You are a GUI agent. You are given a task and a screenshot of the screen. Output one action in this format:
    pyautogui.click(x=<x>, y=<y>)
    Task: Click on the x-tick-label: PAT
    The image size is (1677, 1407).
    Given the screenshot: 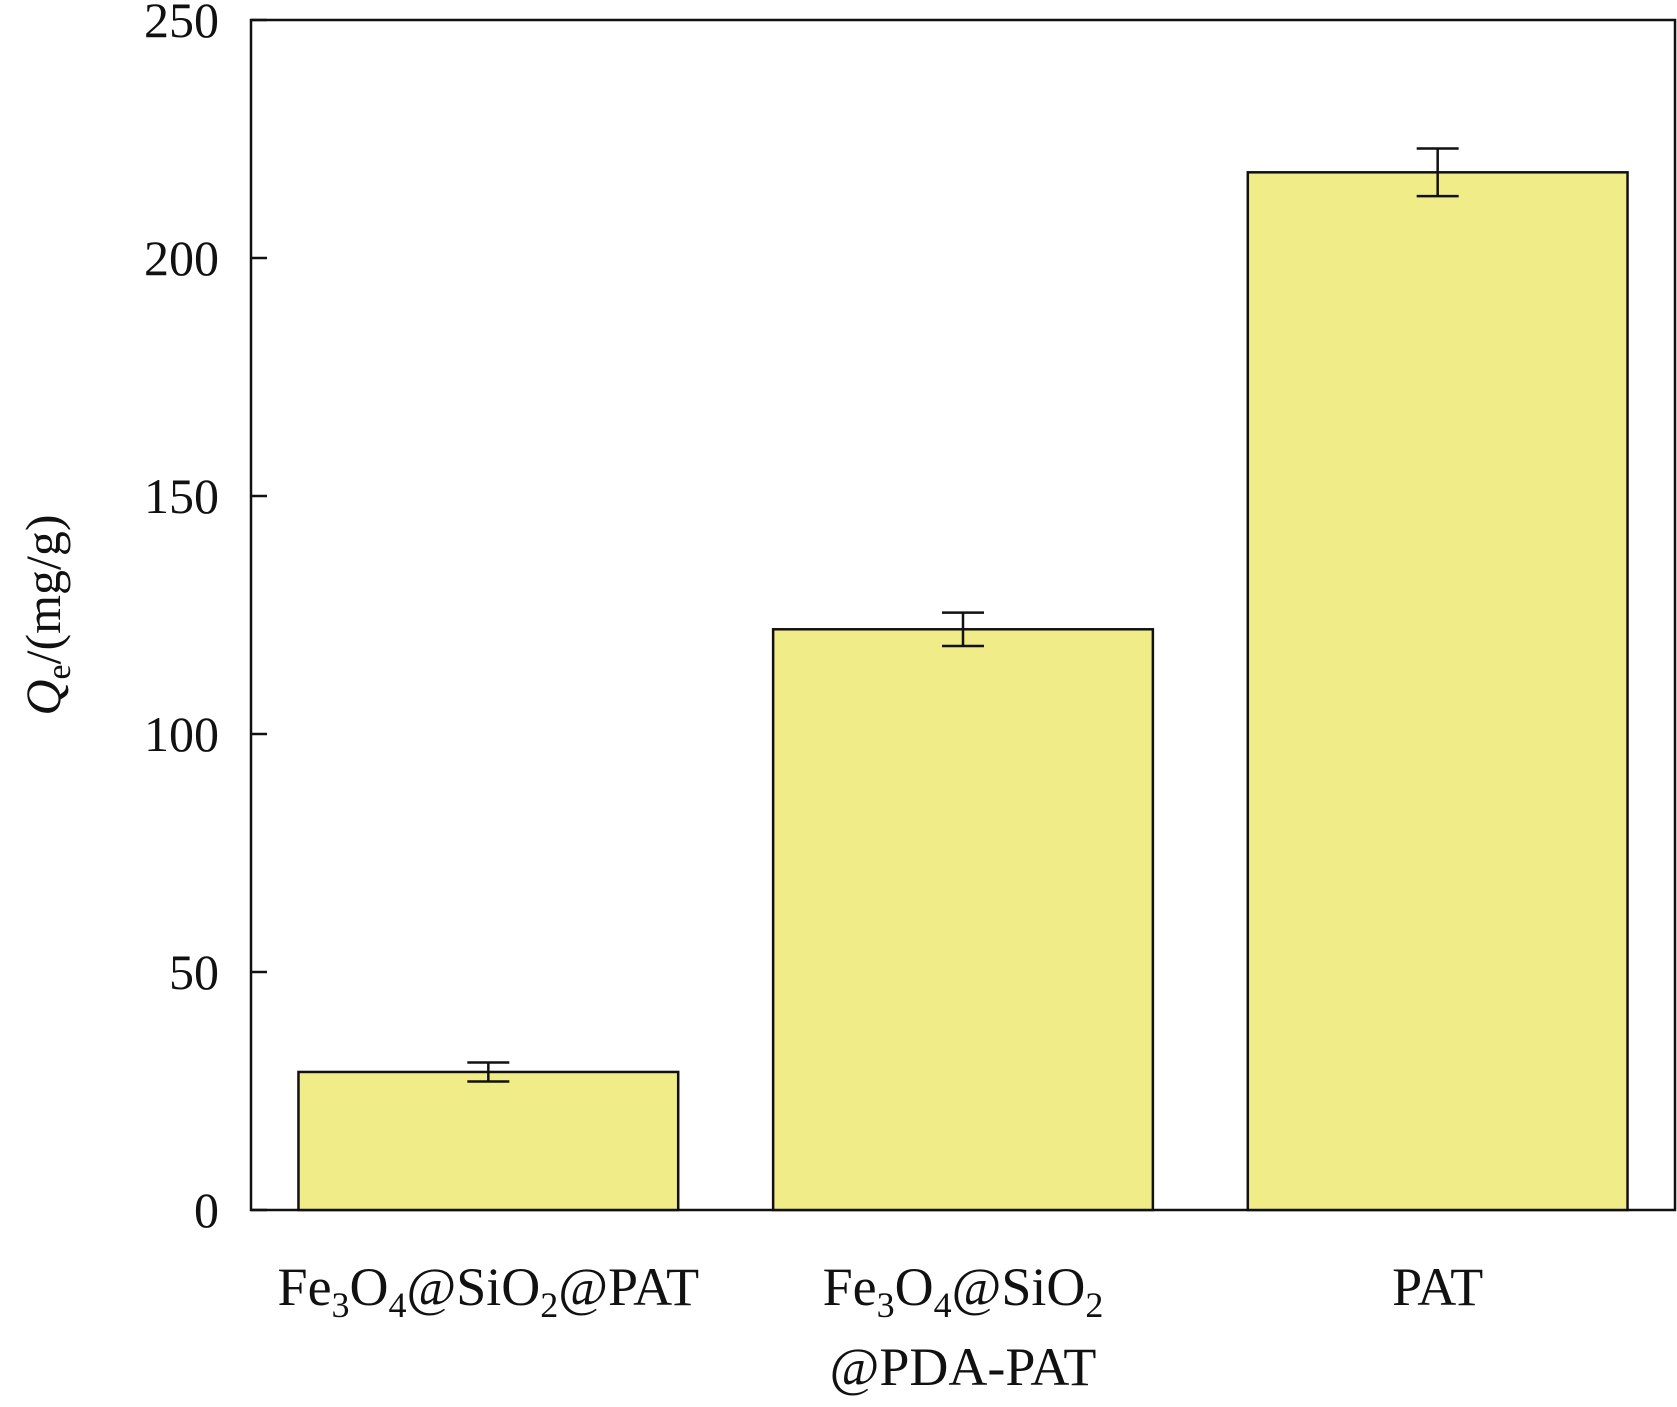 What is the action you would take?
    pyautogui.click(x=1437, y=1287)
    